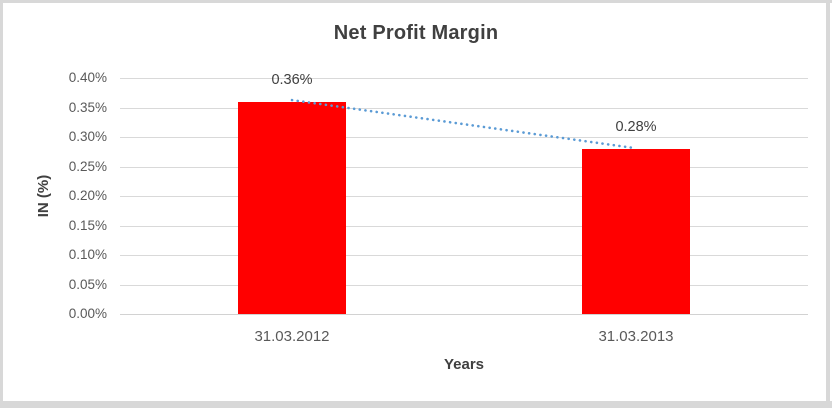  What do you see at coordinates (87, 225) in the screenshot?
I see `y-tick-label: 0.15%` at bounding box center [87, 225].